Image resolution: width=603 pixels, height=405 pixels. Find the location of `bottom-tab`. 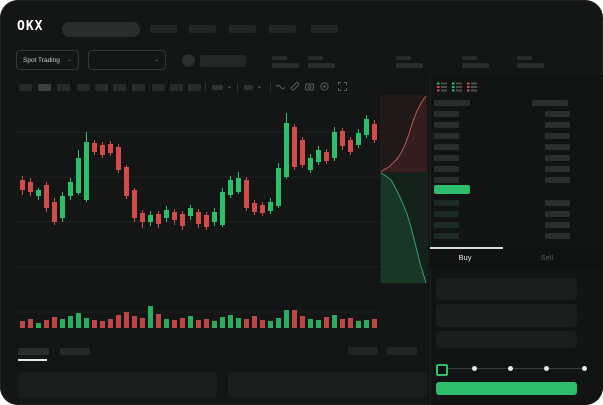

bottom-tab is located at coordinates (75, 351).